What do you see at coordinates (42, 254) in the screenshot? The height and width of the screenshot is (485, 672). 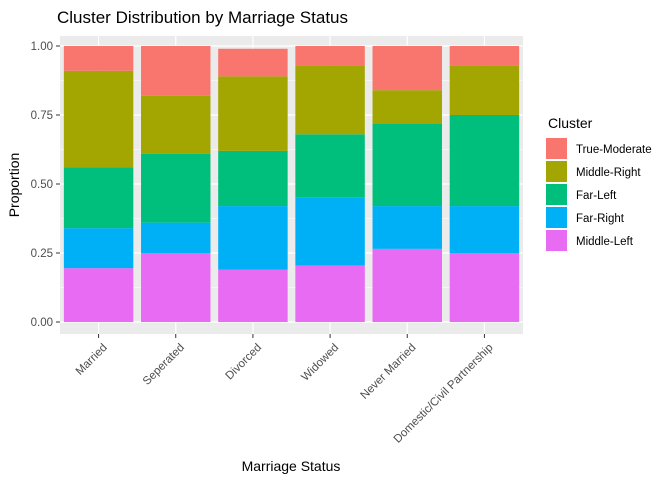 I see `y-tick-label: 0.25` at bounding box center [42, 254].